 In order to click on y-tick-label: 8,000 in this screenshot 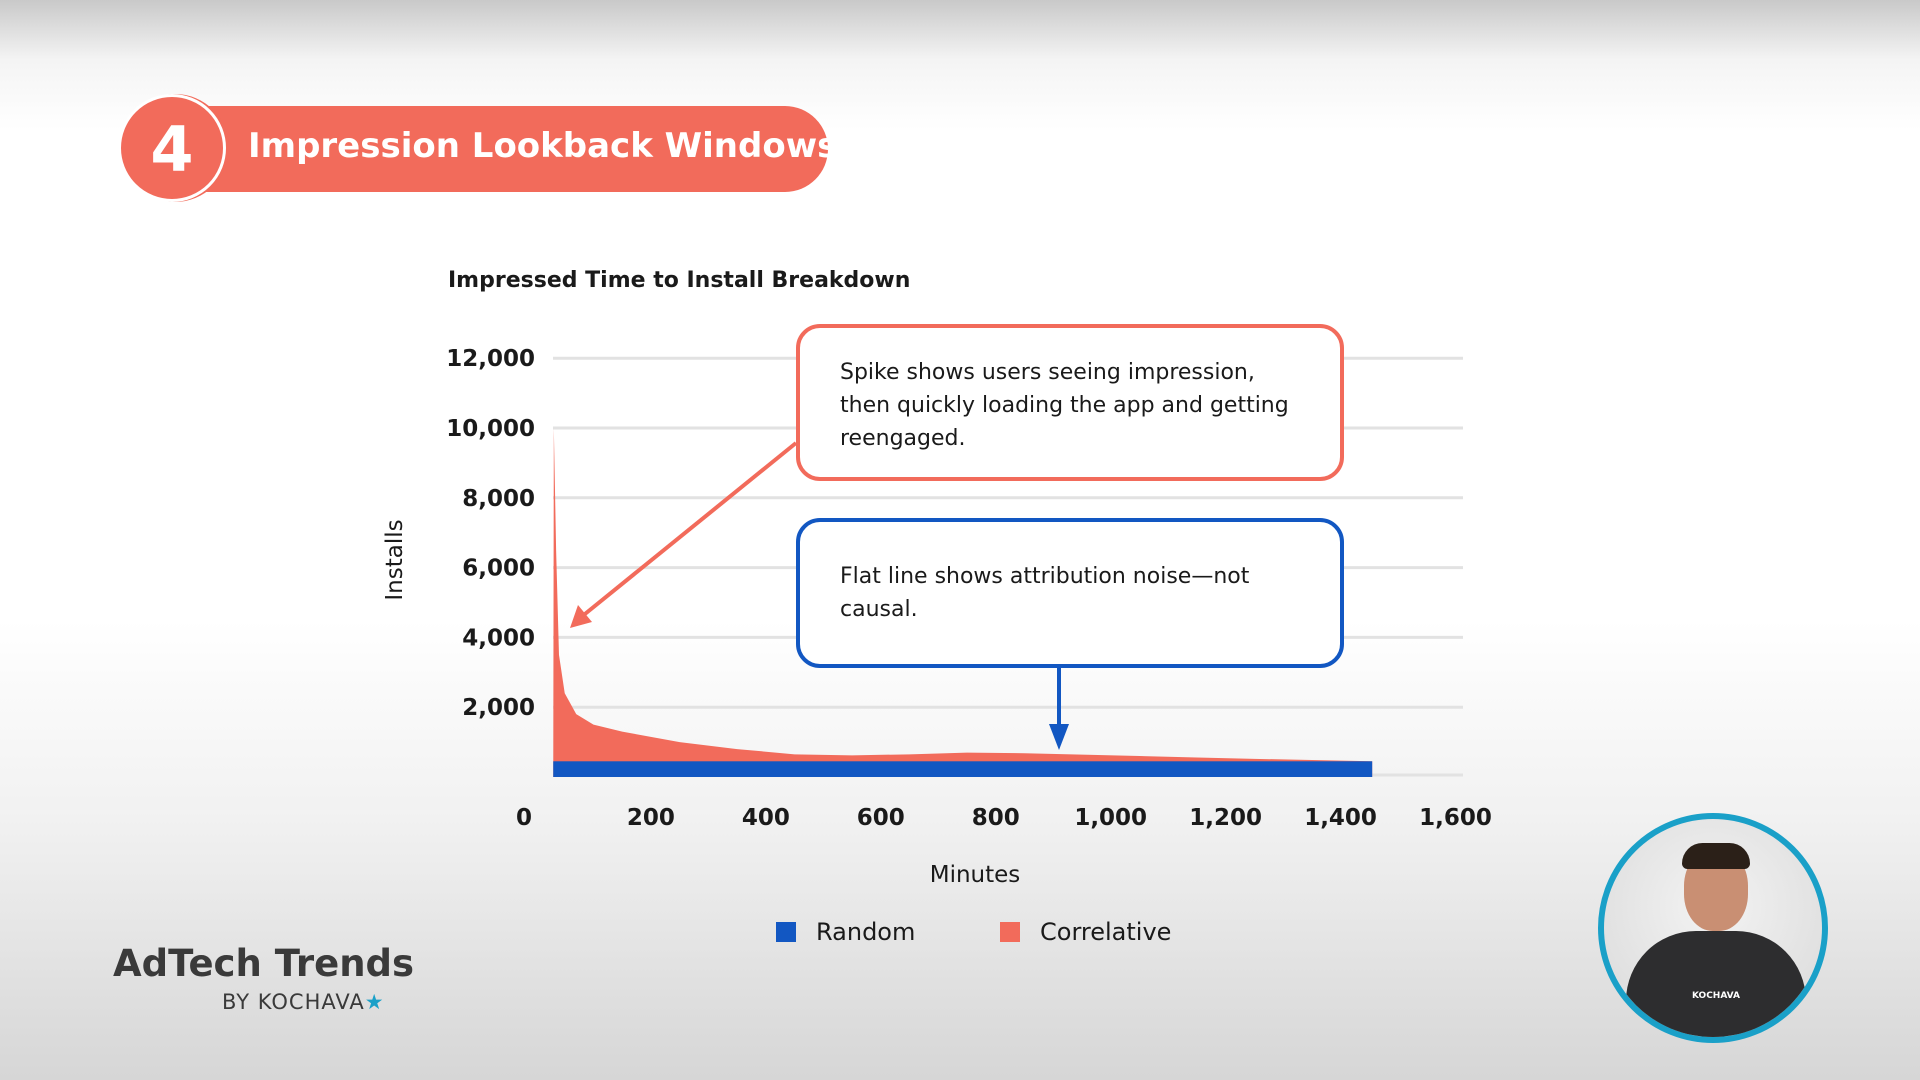, I will do `click(498, 499)`.